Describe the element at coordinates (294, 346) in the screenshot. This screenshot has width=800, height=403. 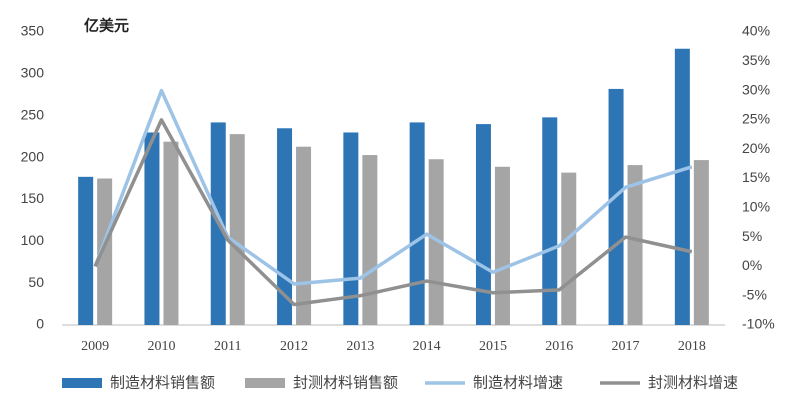
I see `x-tick-label: 2012` at that location.